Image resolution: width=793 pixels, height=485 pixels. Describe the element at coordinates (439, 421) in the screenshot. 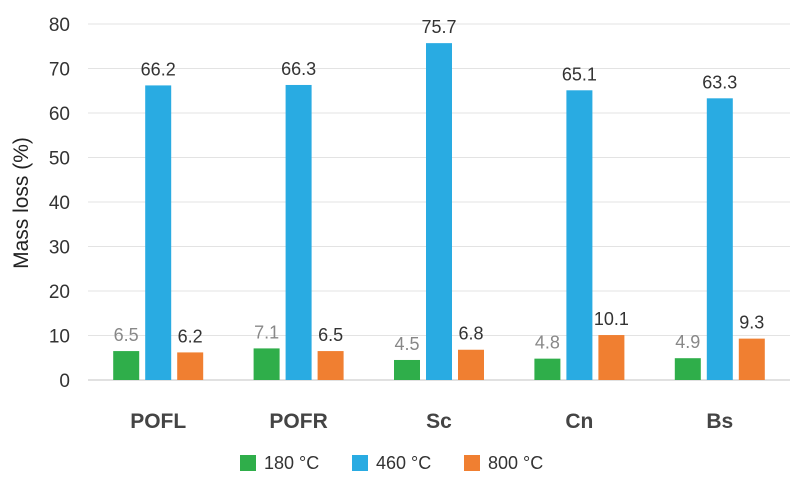

I see `x-category-label: Sc` at that location.